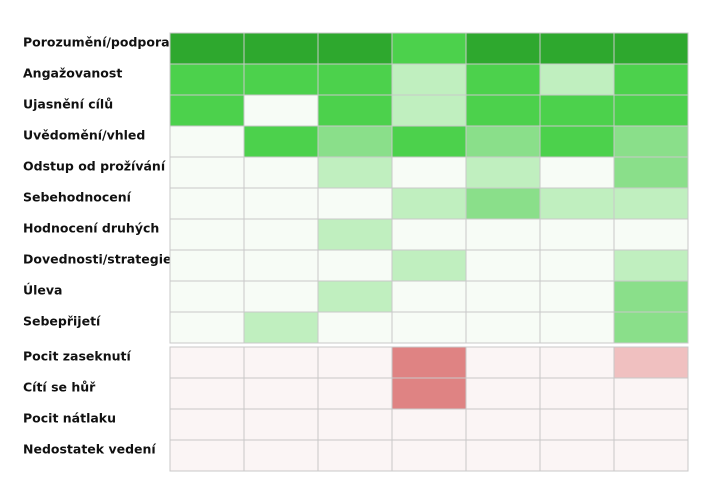  Describe the element at coordinates (72, 73) in the screenshot. I see `row-label: Angažovanost` at that location.